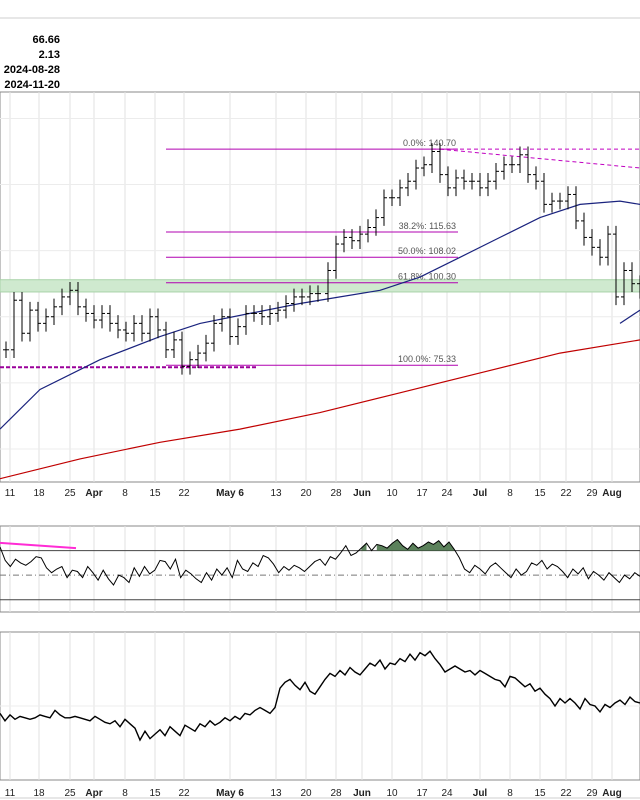  Describe the element at coordinates (10, 793) in the screenshot. I see `x-tick-label: 11` at that location.